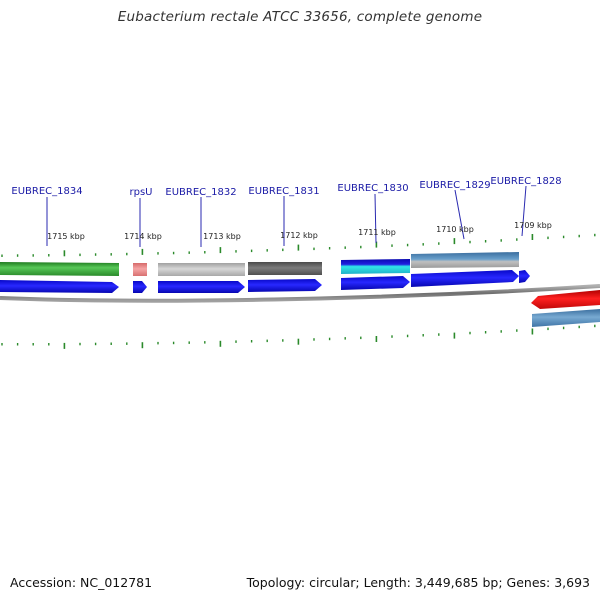 The image size is (600, 600). Describe the element at coordinates (565, 299) in the screenshot. I see `gene-arrow-reverse-red` at that location.